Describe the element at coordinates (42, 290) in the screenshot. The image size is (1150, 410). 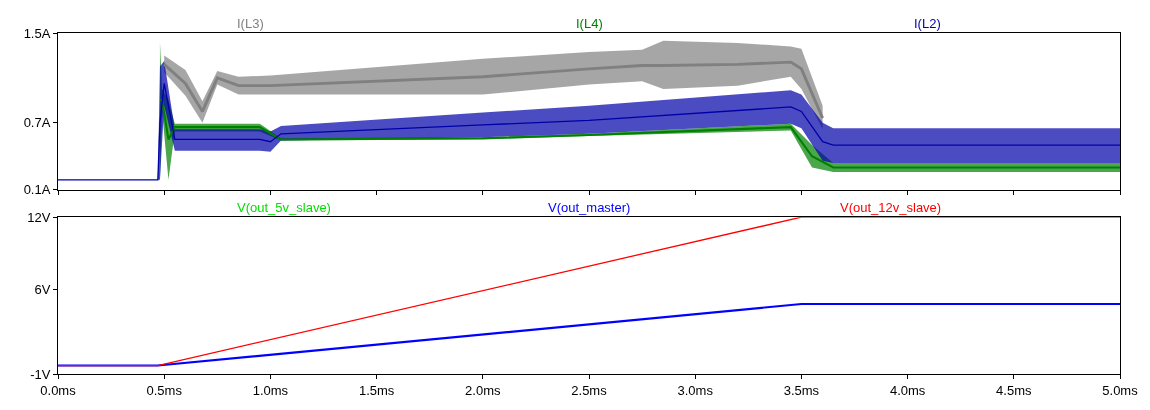
I see `y-tick-label: 6V` at that location.